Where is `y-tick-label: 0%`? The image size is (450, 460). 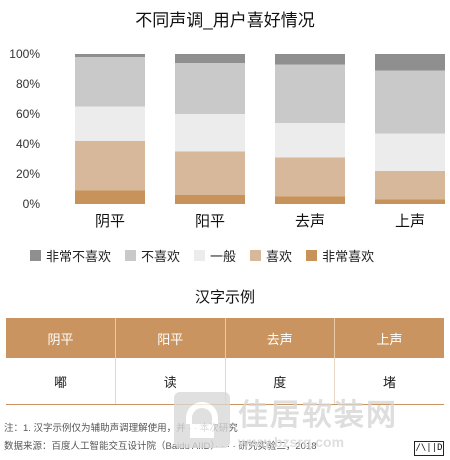 y-tick-label: 0% is located at coordinates (32, 204).